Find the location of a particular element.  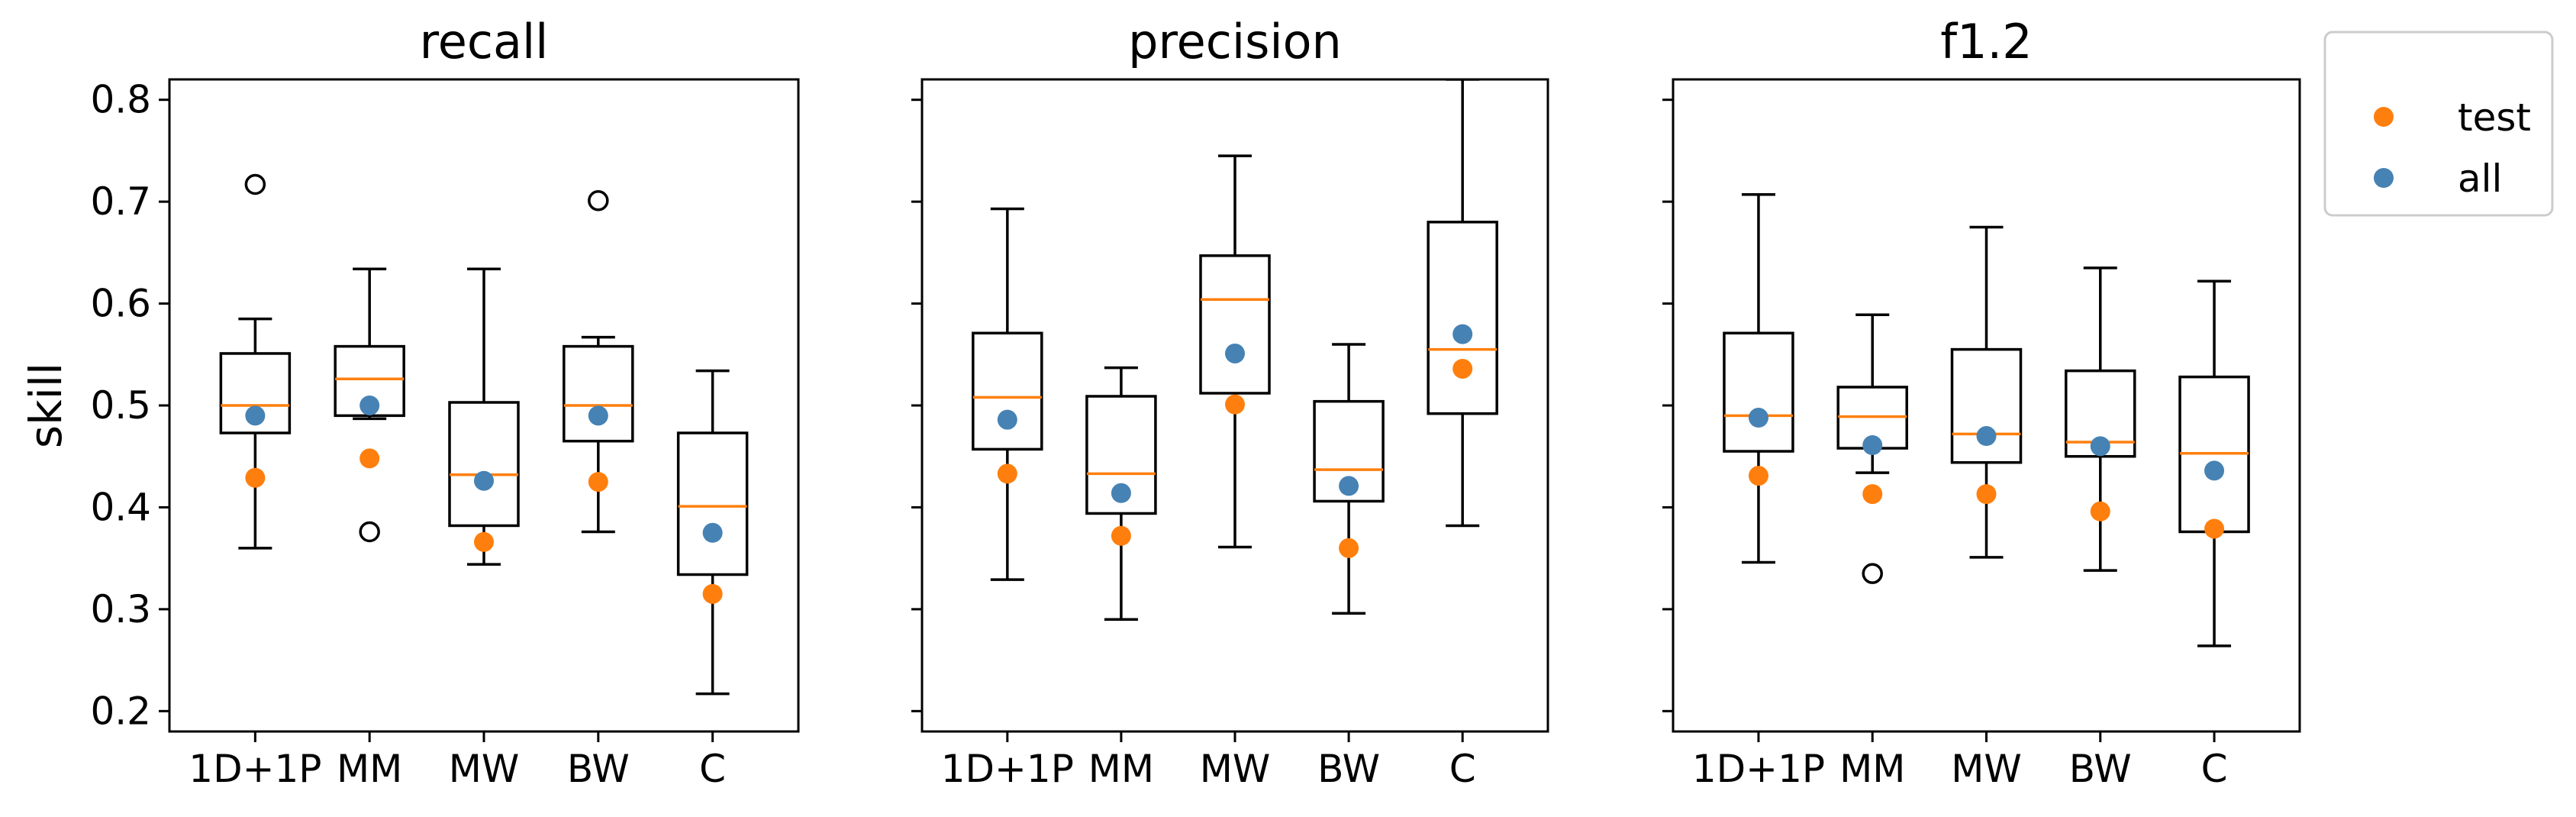

legend-label-all: all is located at coordinates (2480, 179).